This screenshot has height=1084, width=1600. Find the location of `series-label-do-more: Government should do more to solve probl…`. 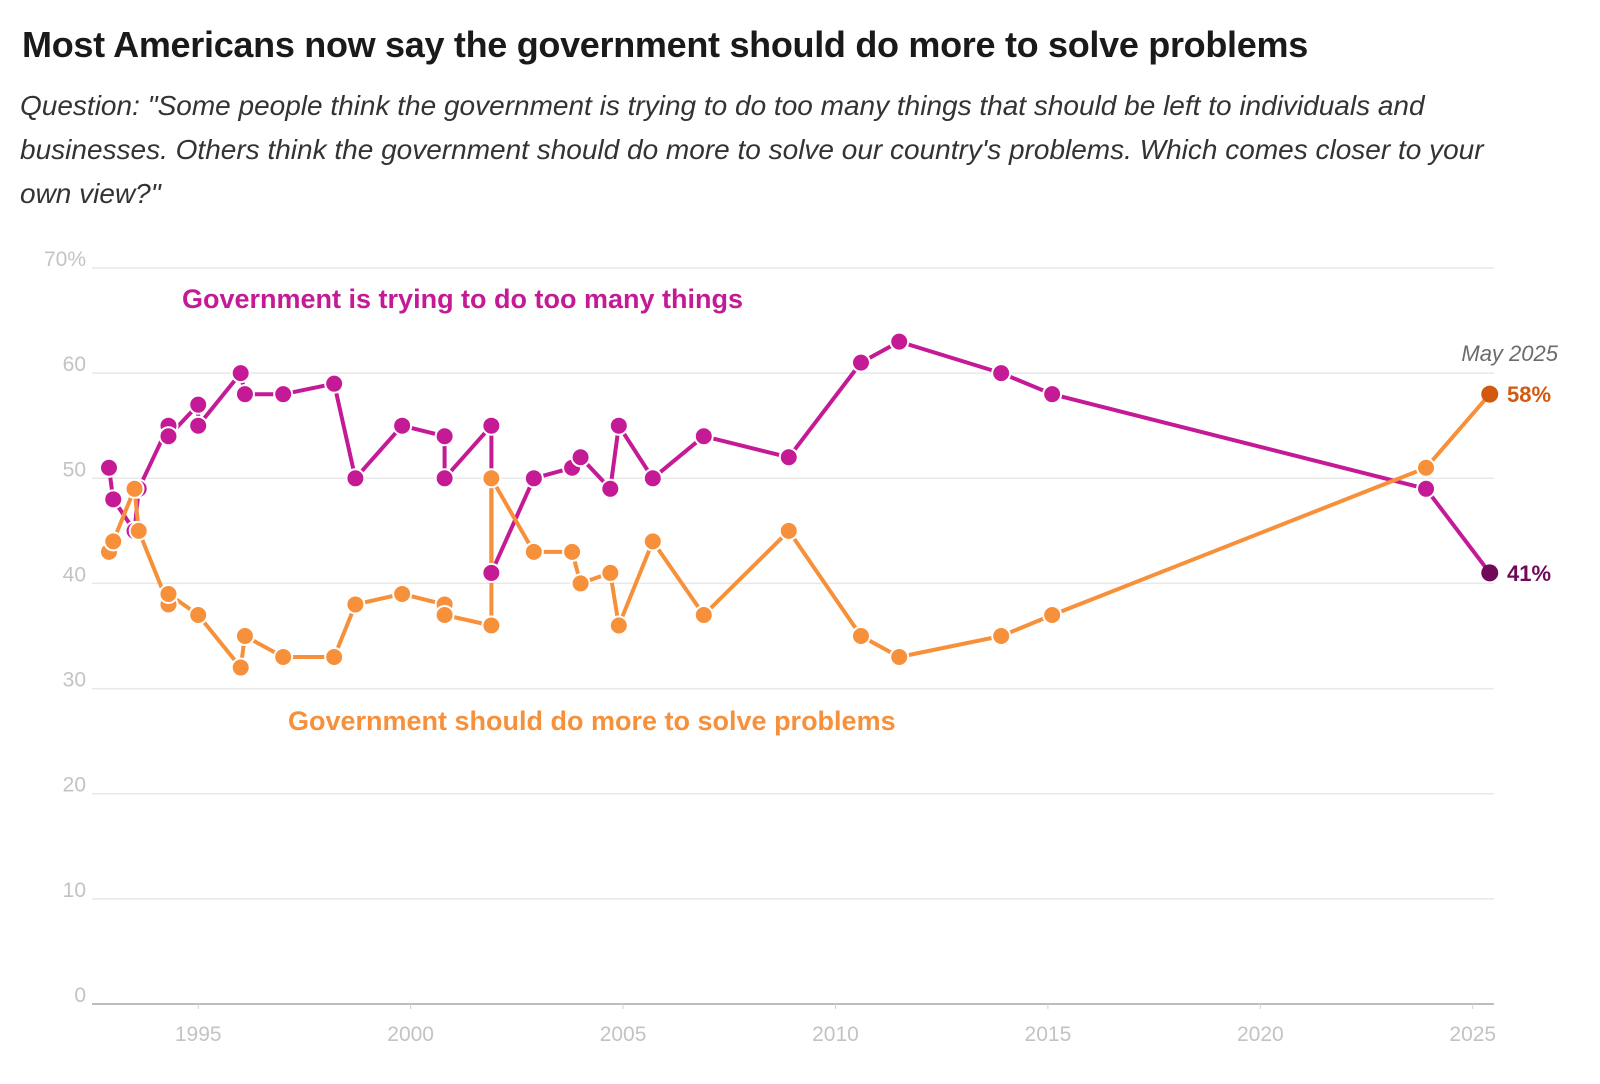

series-label-do-more: Government should do more to solve probl… is located at coordinates (592, 721).